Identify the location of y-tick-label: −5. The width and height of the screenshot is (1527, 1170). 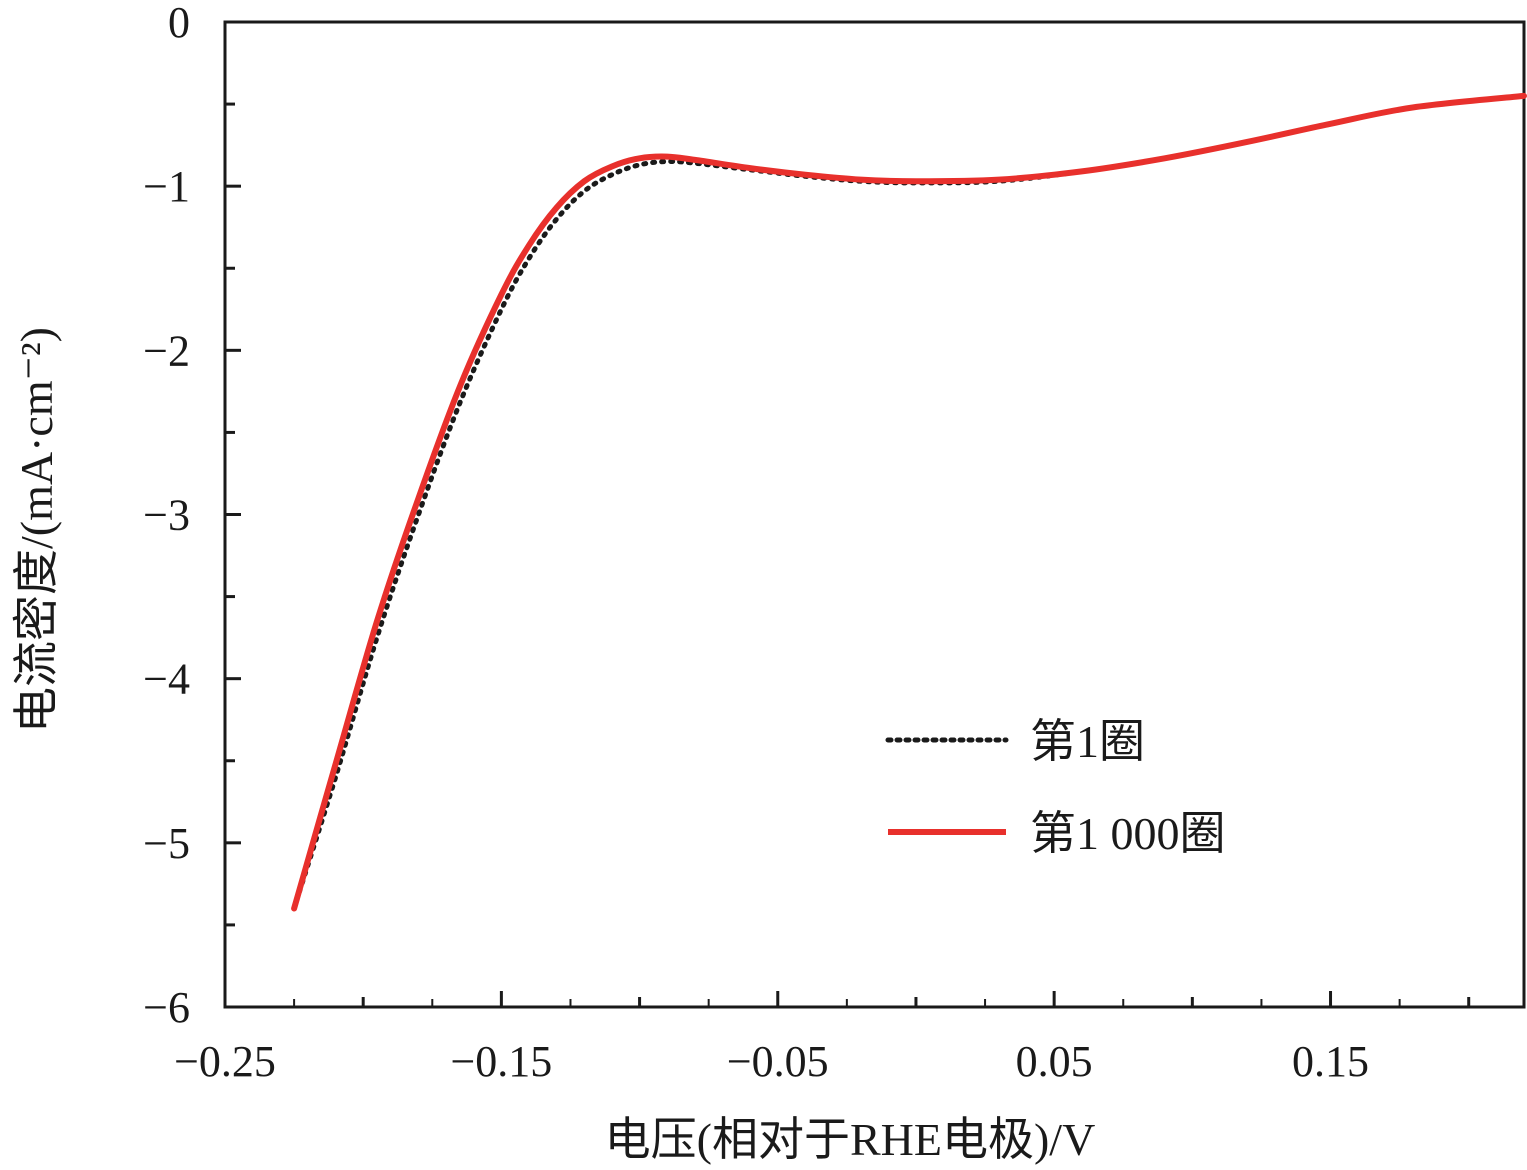
(166, 843).